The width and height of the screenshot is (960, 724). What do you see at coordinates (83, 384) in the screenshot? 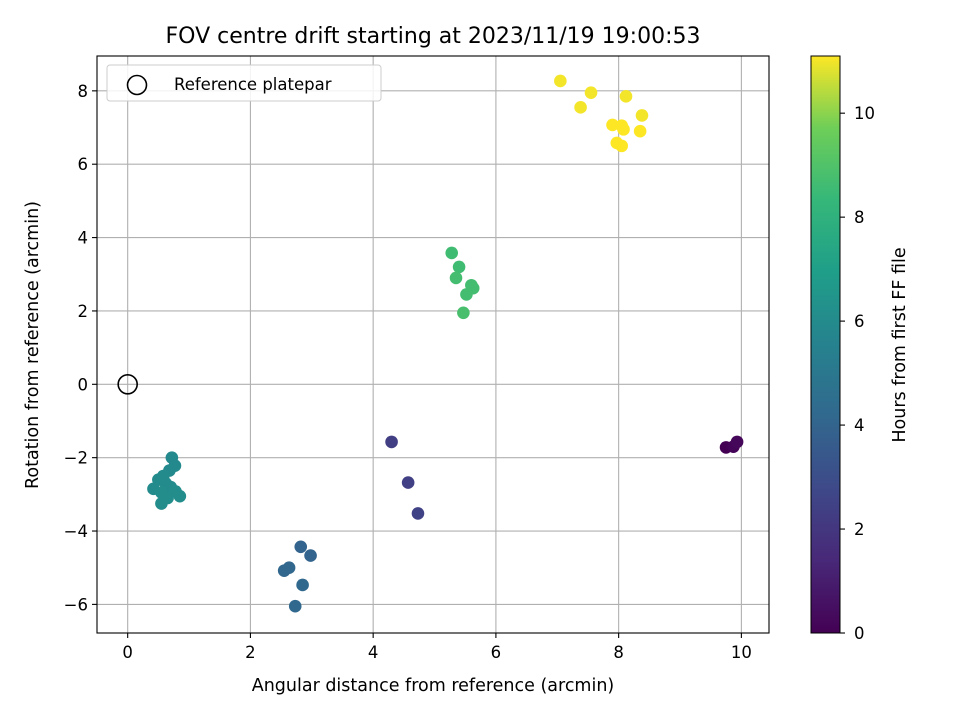
I see `y-tick-label: 0` at bounding box center [83, 384].